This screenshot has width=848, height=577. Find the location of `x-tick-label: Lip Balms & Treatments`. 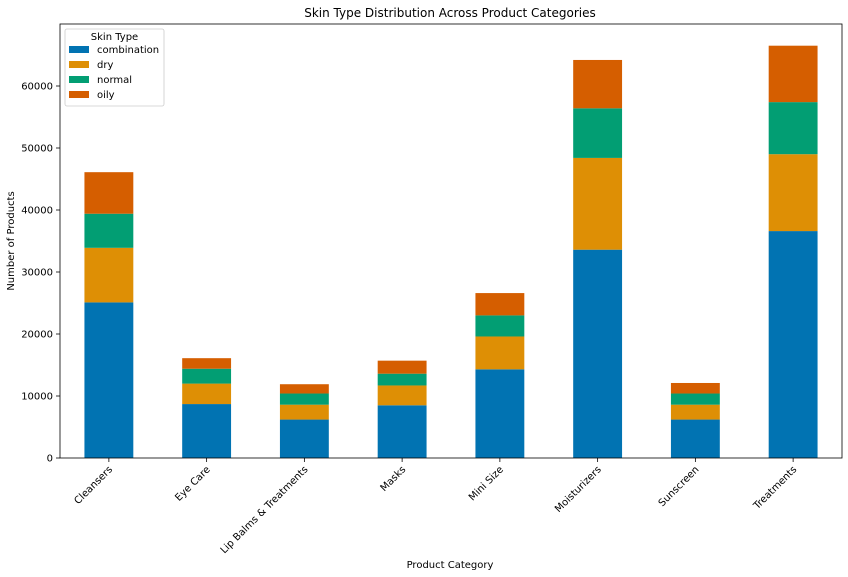

x-tick-label: Lip Balms & Treatments is located at coordinates (265, 510).